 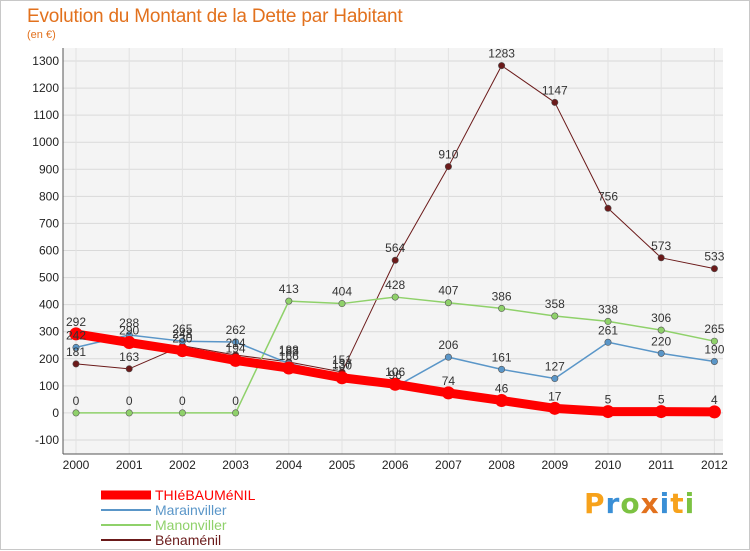 I want to click on data-label: 163, so click(x=129, y=357).